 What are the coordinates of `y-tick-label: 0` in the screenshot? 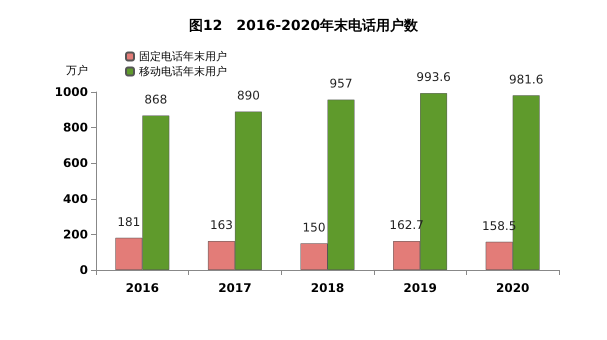 It's located at (84, 270).